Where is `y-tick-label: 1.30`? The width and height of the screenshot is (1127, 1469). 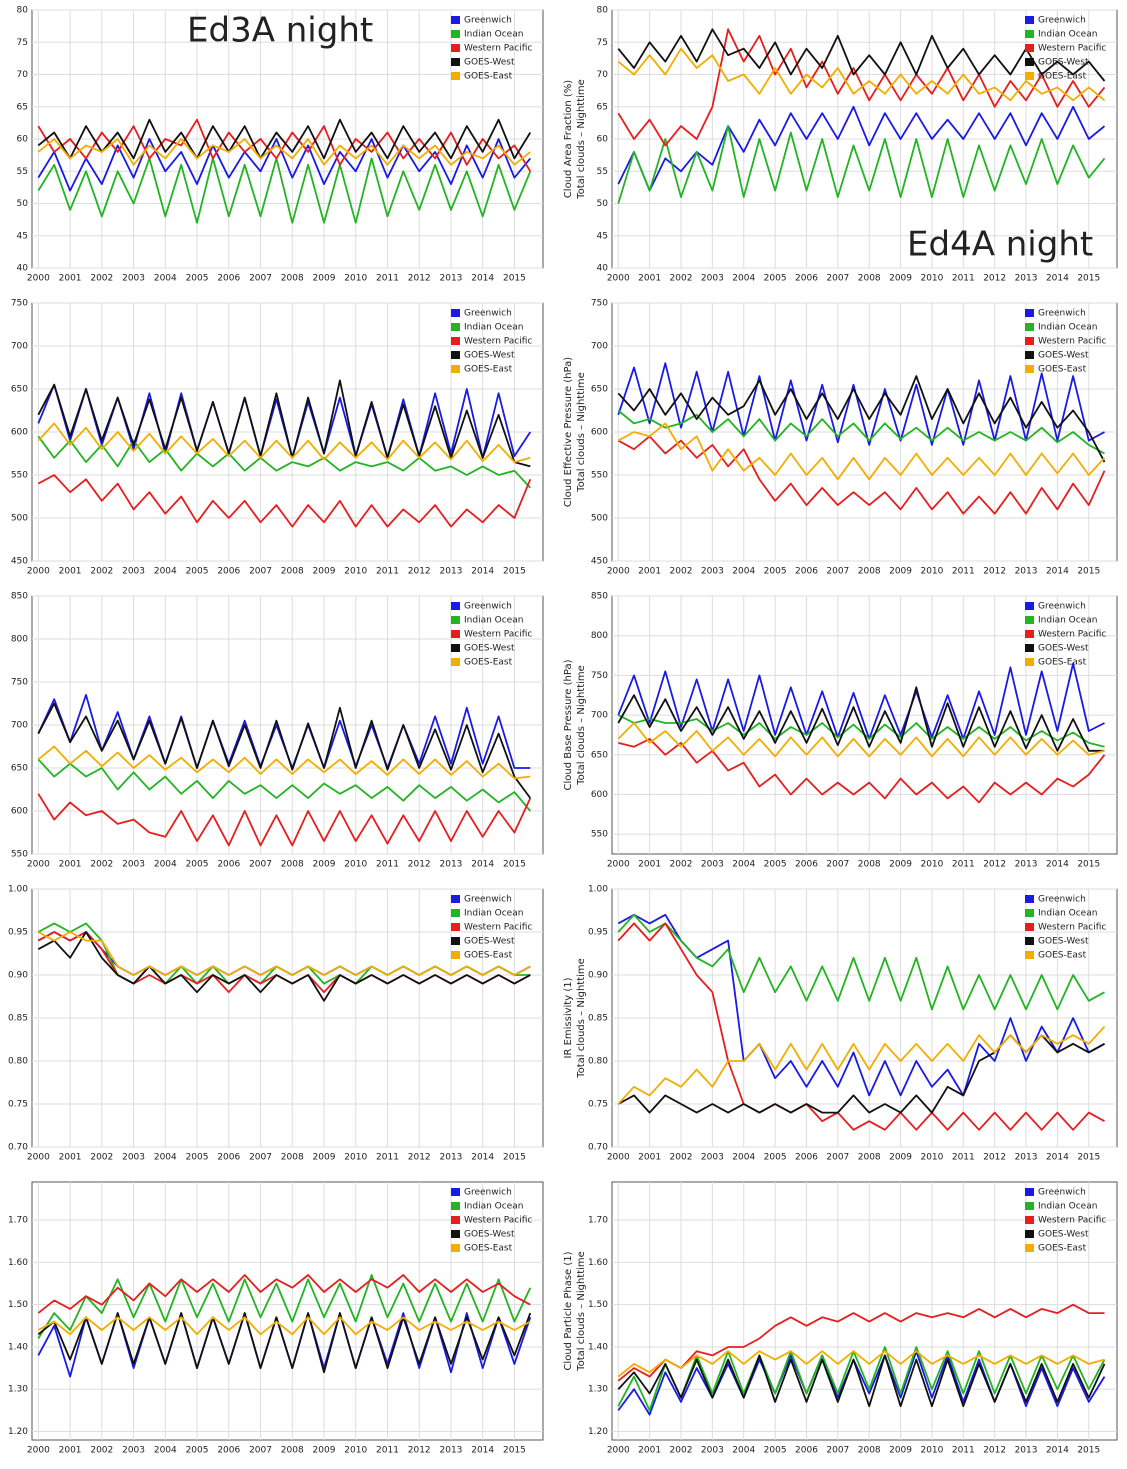 y-tick-label: 1.30 is located at coordinates (18, 1390).